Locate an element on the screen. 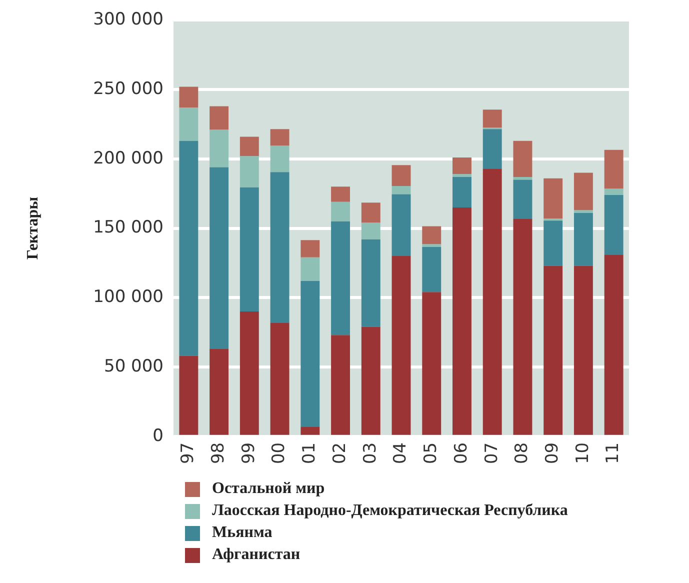 The height and width of the screenshot is (583, 689). y-tick-label: 300 000 is located at coordinates (128, 20).